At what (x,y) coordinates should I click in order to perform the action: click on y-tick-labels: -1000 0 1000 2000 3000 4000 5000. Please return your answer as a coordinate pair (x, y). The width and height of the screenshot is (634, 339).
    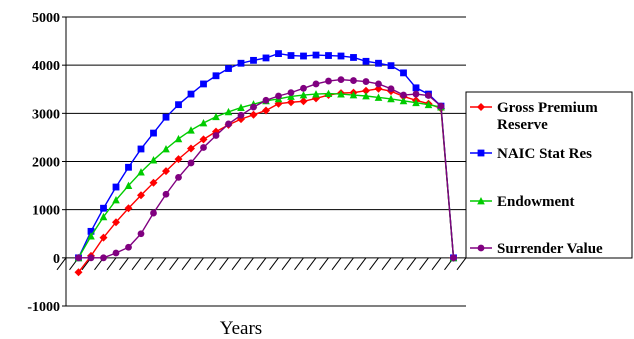
    Looking at the image, I should click on (46, 163).